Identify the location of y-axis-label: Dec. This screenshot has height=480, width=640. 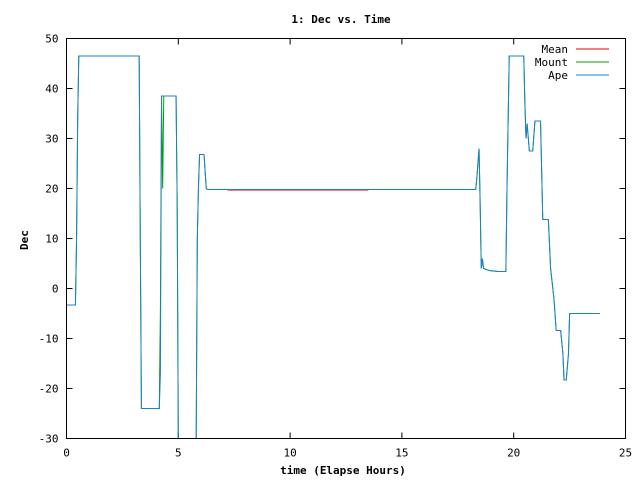
(24, 240).